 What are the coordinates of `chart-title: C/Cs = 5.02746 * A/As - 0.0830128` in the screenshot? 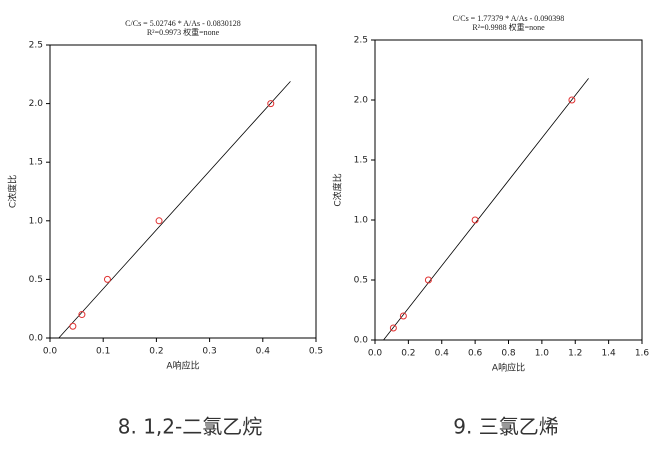 It's located at (183, 23).